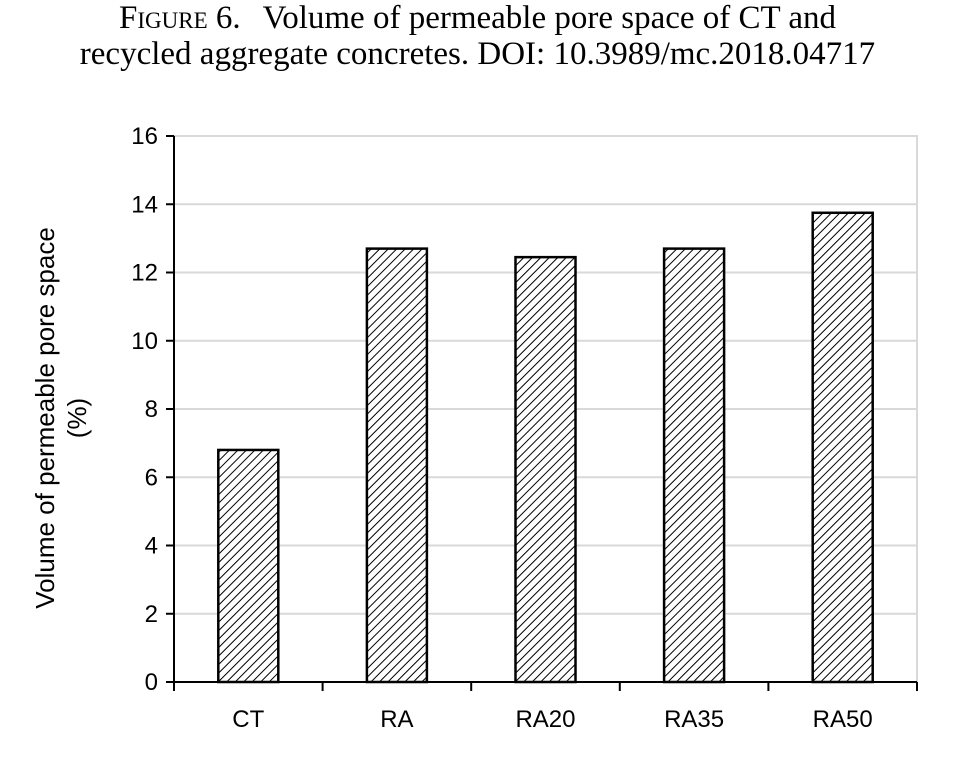  Describe the element at coordinates (151, 614) in the screenshot. I see `y-tick-label: 2` at that location.